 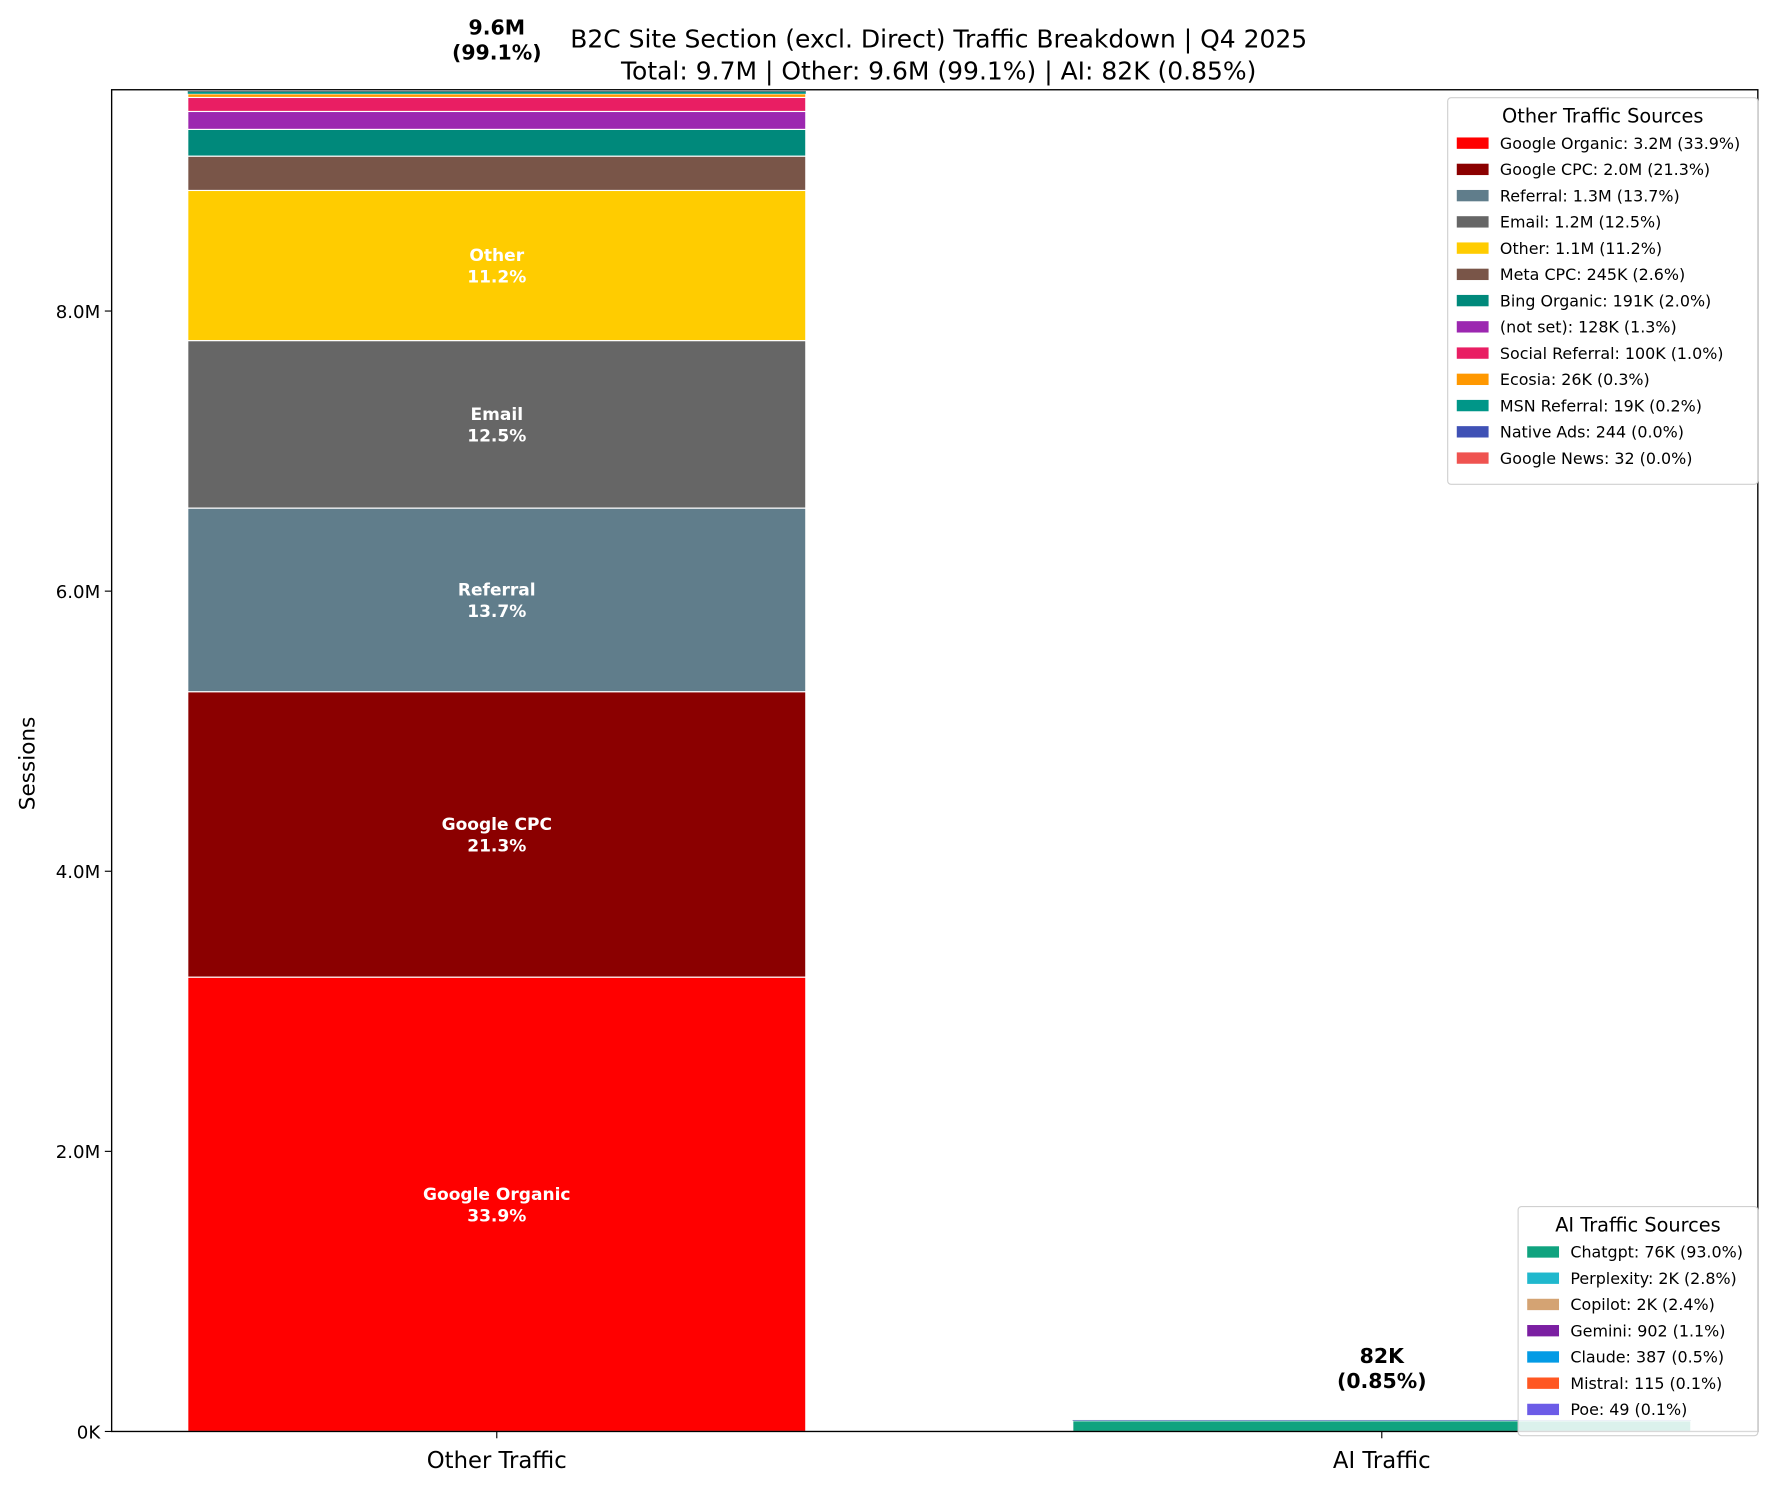 I want to click on bar-segment-google-organic, so click(x=497, y=1204).